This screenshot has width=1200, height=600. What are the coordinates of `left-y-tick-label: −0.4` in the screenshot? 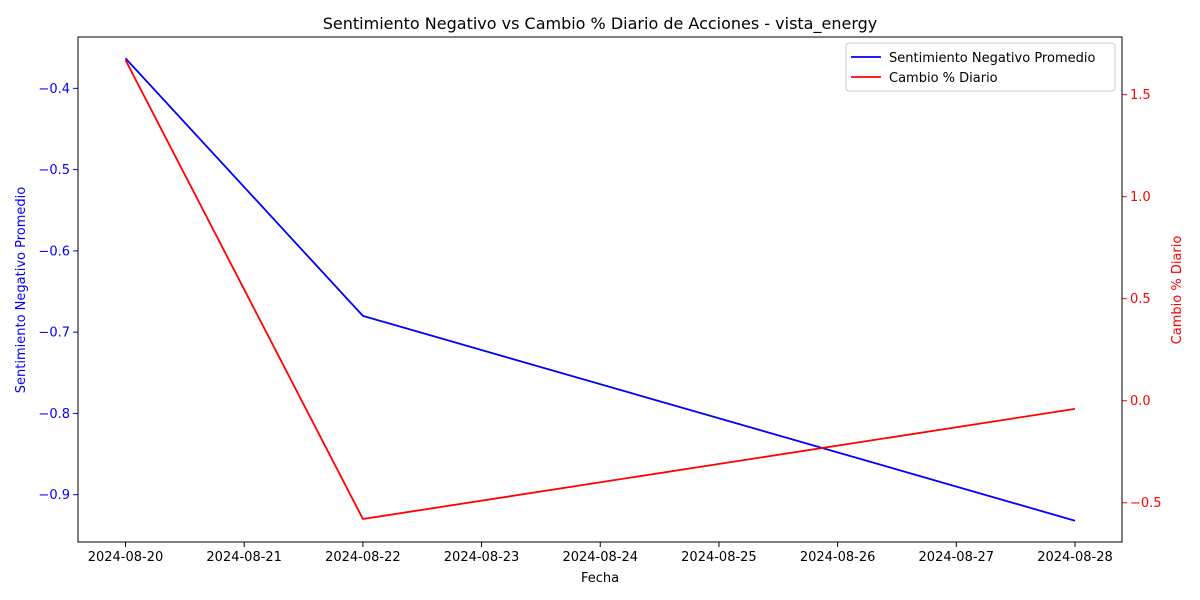 It's located at (54, 89).